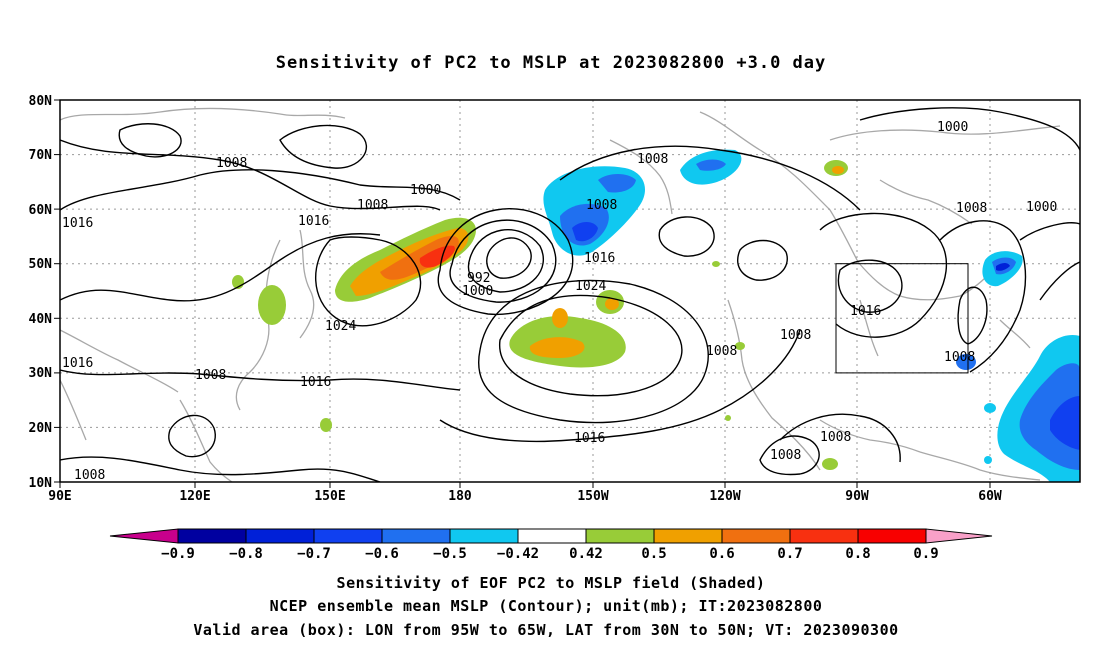 This screenshot has width=1100, height=655. What do you see at coordinates (178, 554) in the screenshot?
I see `colorbar-label: −0.9` at bounding box center [178, 554].